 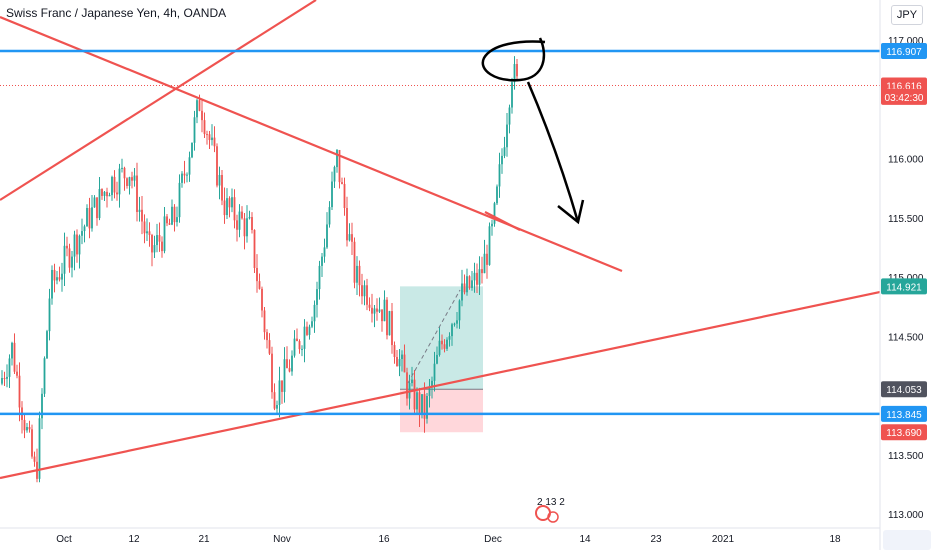 I want to click on x-tick-label: 16, so click(x=384, y=539).